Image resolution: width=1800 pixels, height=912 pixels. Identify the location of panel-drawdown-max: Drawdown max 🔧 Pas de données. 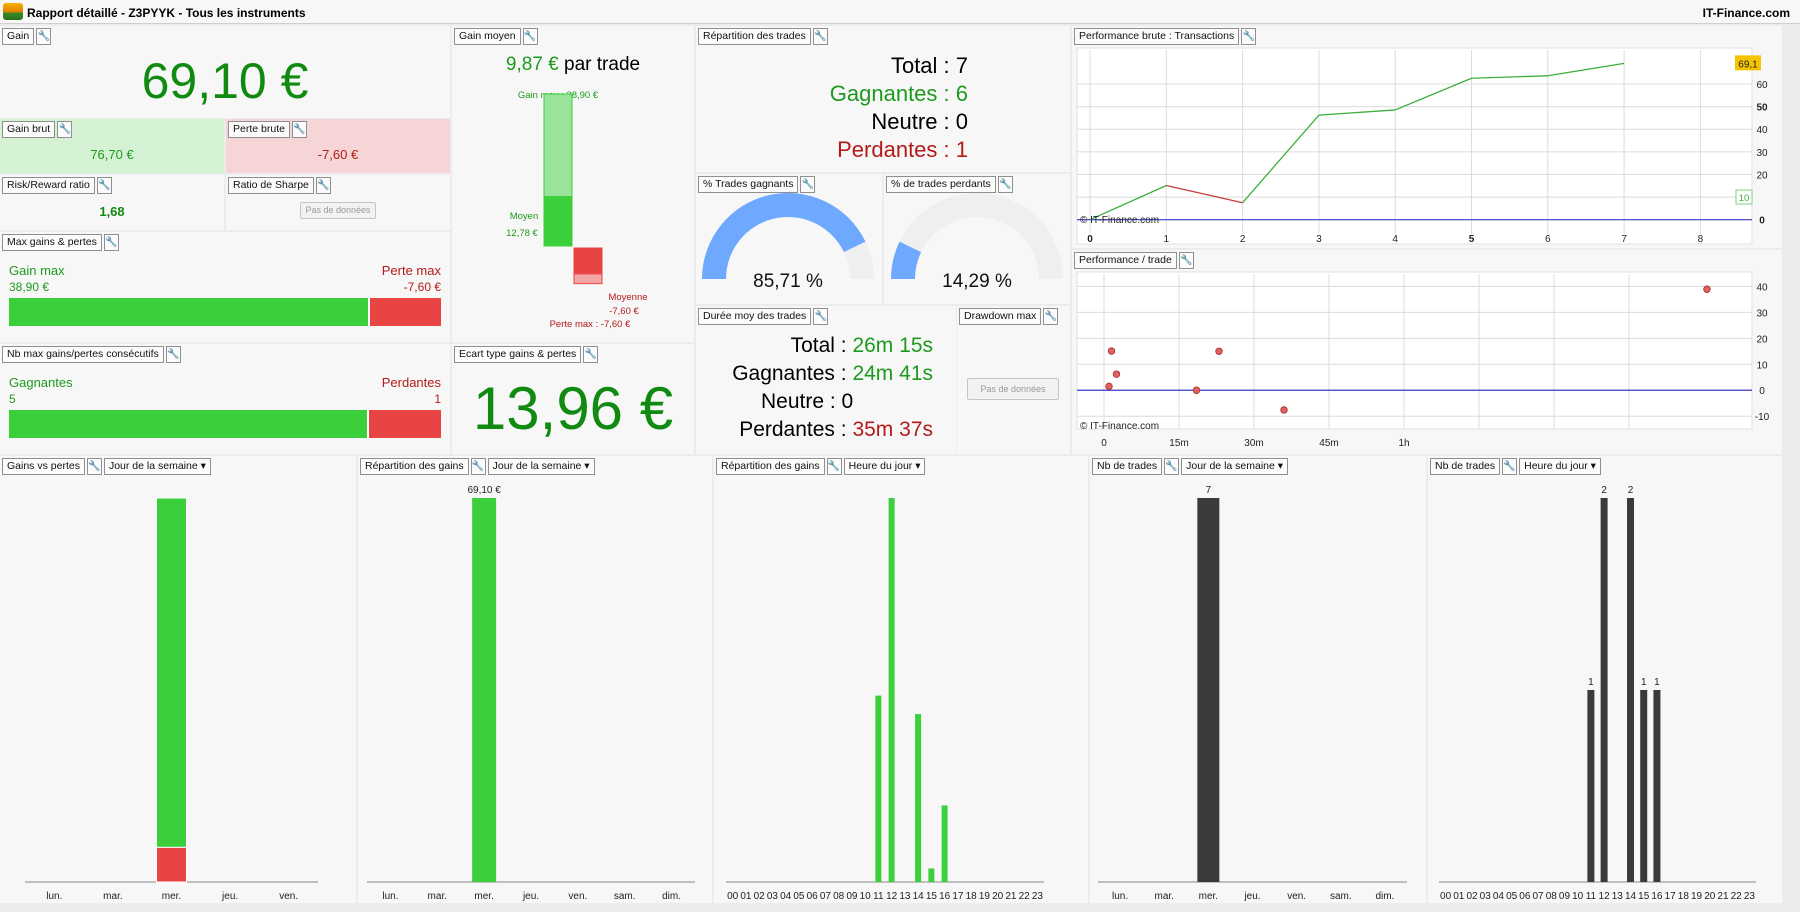
(1013, 380).